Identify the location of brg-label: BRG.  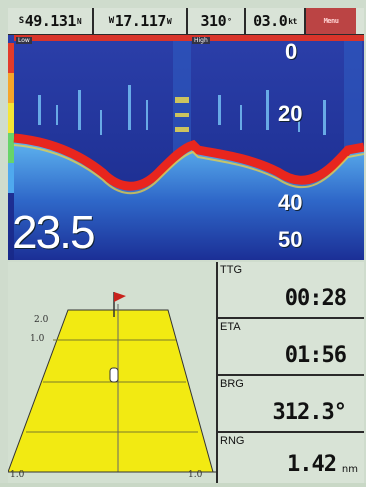
(232, 384).